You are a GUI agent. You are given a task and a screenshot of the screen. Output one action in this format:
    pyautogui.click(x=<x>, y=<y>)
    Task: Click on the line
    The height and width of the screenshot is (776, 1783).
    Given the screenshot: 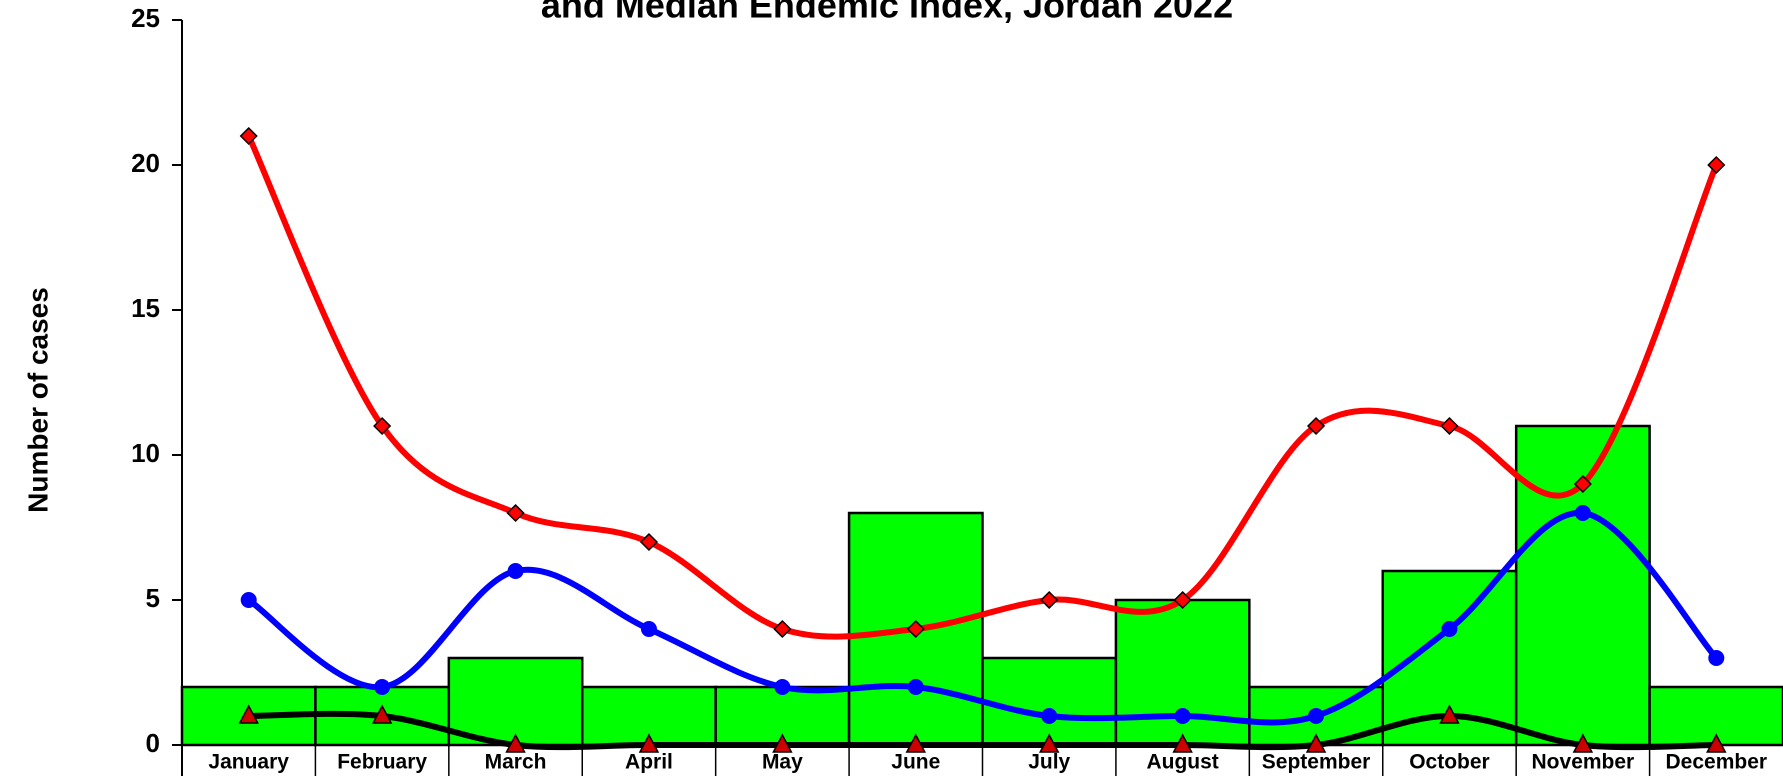 What is the action you would take?
    pyautogui.click(x=982, y=730)
    